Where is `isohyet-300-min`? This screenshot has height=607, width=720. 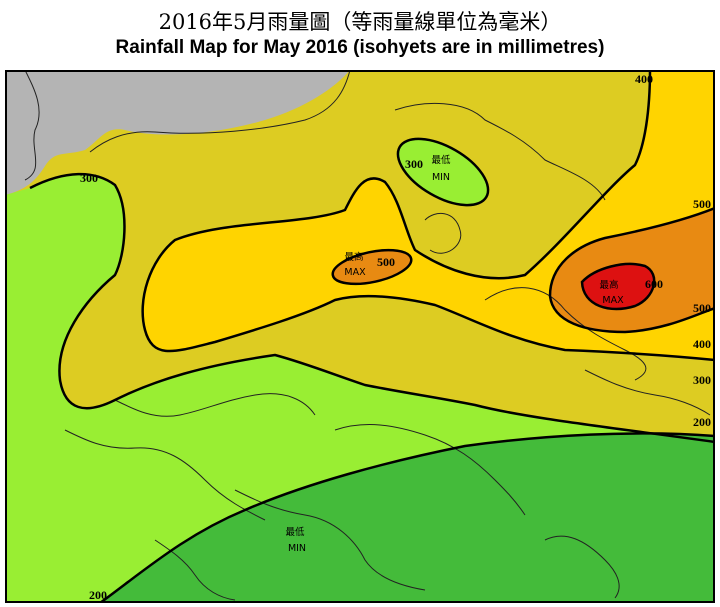 isohyet-300-min is located at coordinates (443, 172).